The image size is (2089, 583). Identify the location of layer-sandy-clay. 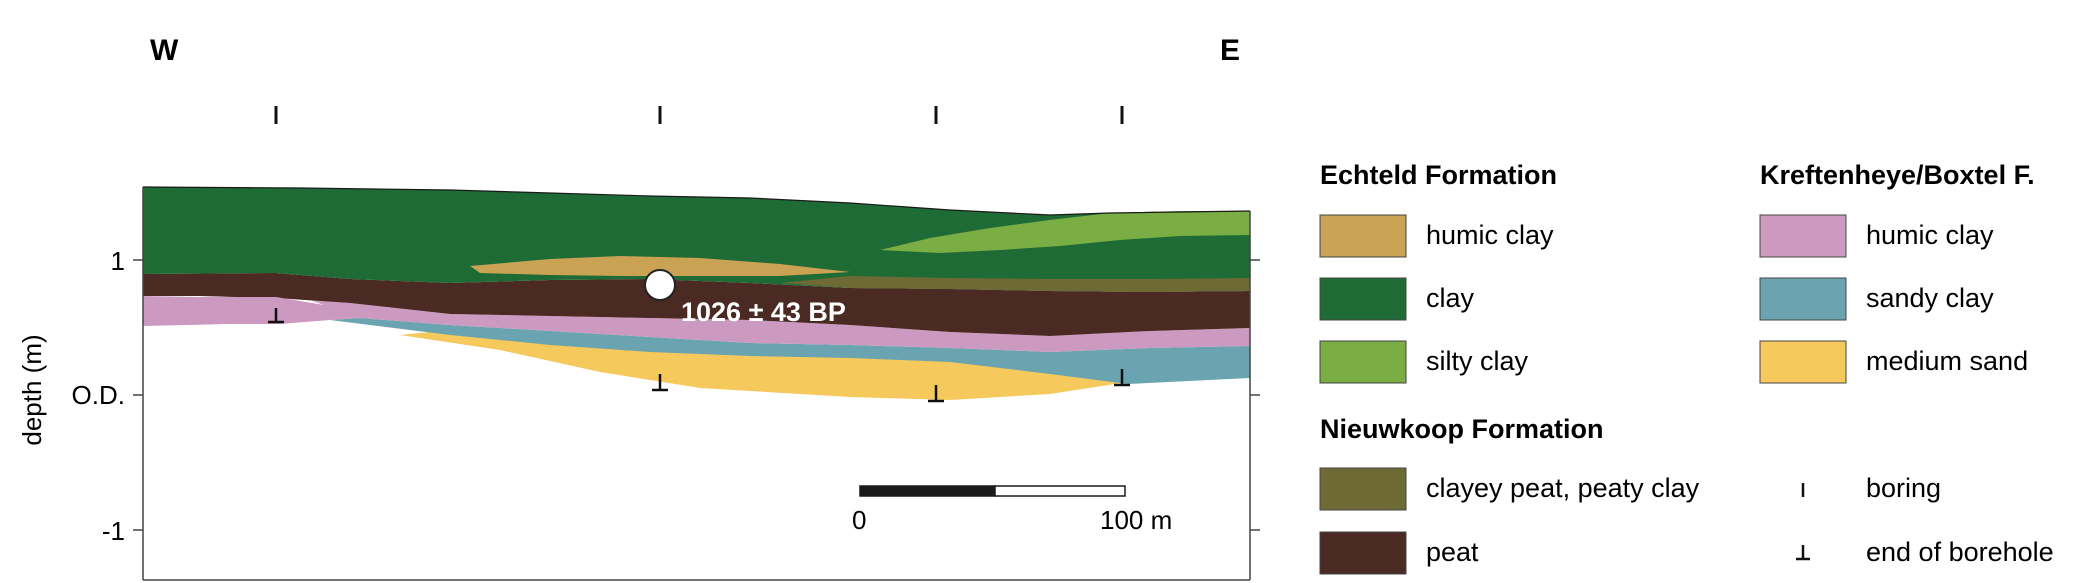
(790, 351).